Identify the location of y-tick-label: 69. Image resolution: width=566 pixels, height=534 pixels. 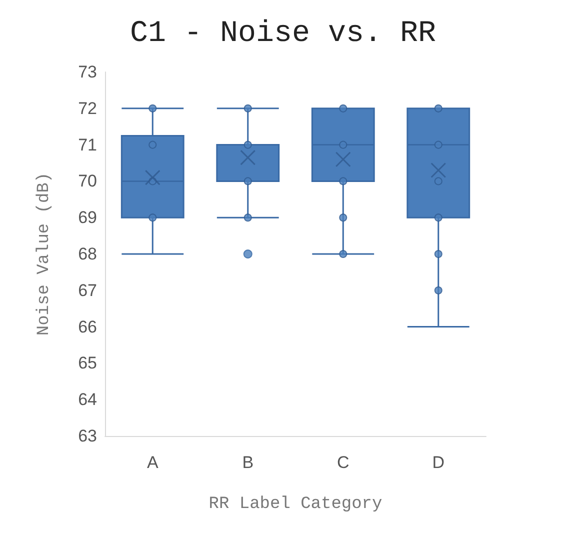
(87, 218).